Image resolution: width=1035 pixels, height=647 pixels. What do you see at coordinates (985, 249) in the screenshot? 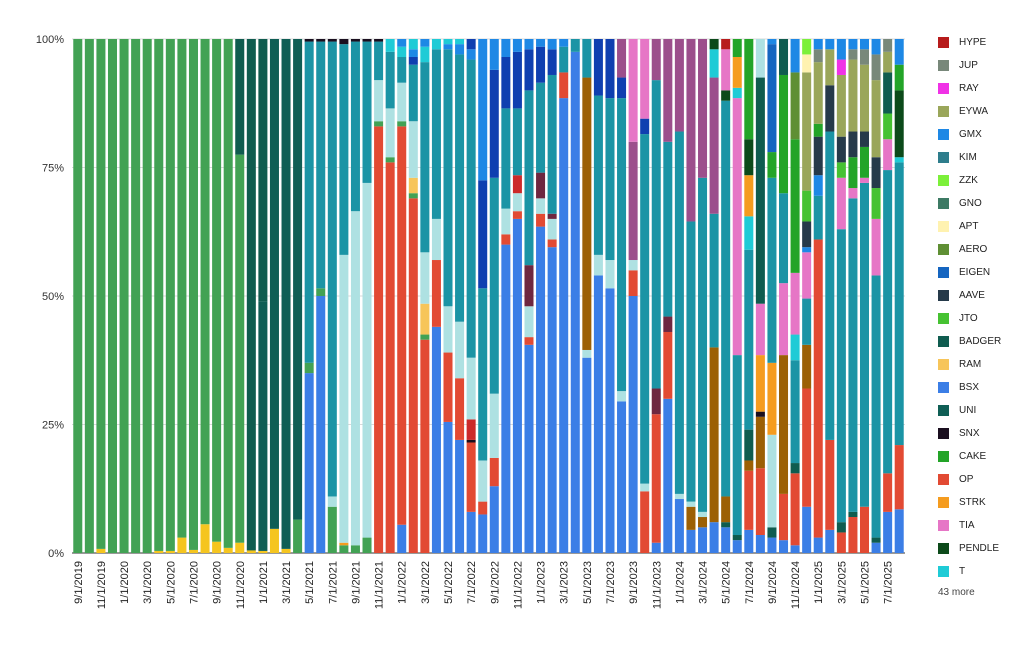
I see `legend-item: AERO` at bounding box center [985, 249].